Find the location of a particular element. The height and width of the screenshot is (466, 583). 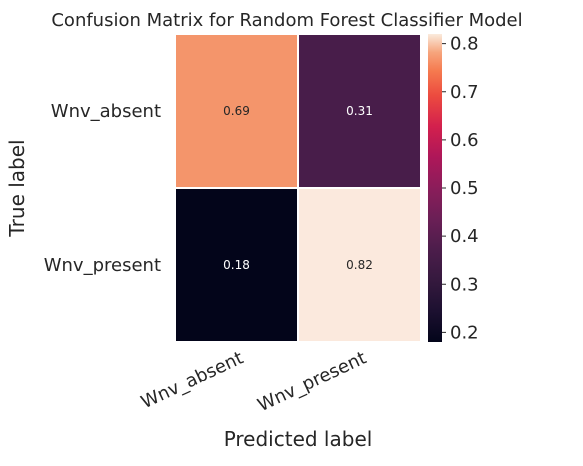

colorbar is located at coordinates (435, 188).